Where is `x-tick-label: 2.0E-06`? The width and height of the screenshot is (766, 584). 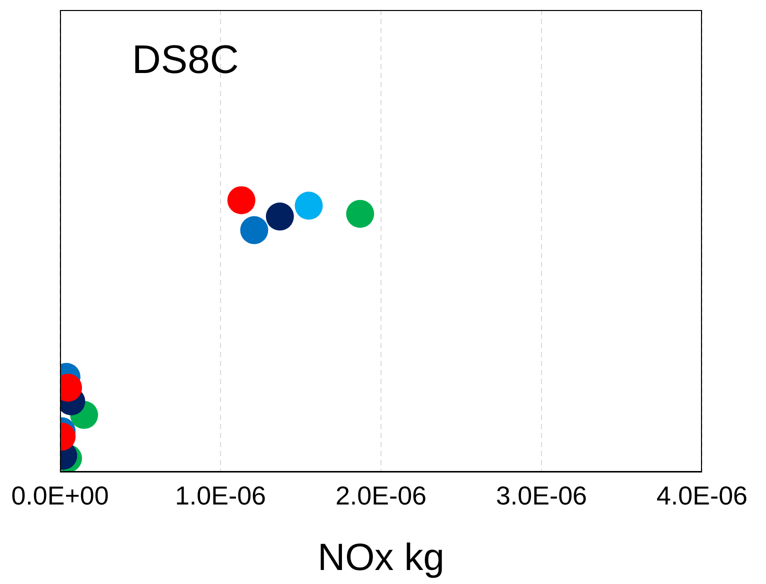 x-tick-label: 2.0E-06 is located at coordinates (381, 495).